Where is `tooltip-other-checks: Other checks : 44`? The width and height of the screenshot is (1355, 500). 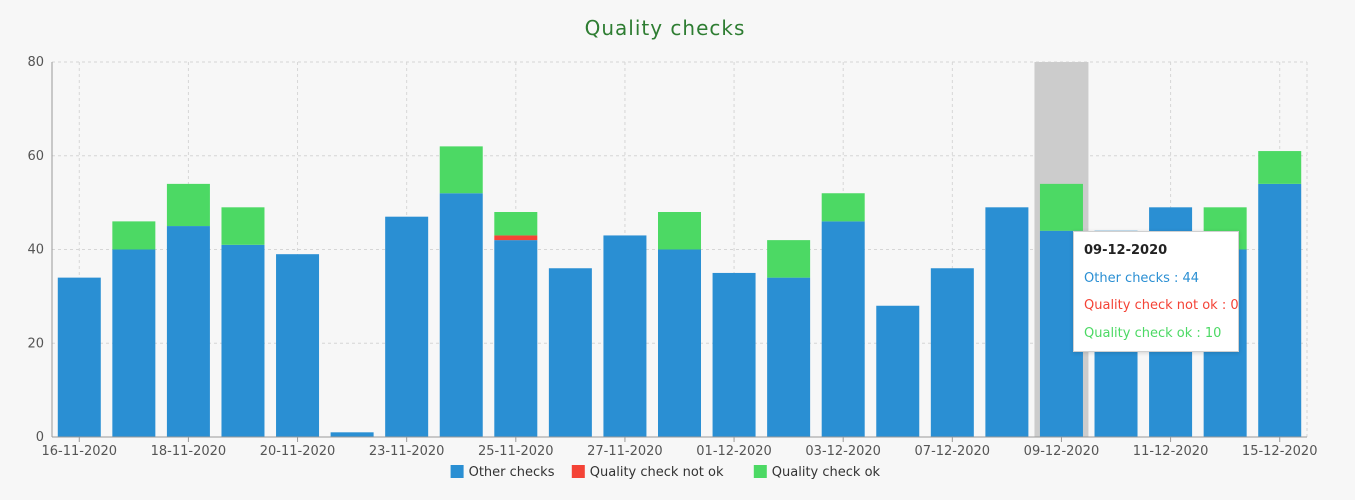 tooltip-other-checks: Other checks : 44 is located at coordinates (1142, 278).